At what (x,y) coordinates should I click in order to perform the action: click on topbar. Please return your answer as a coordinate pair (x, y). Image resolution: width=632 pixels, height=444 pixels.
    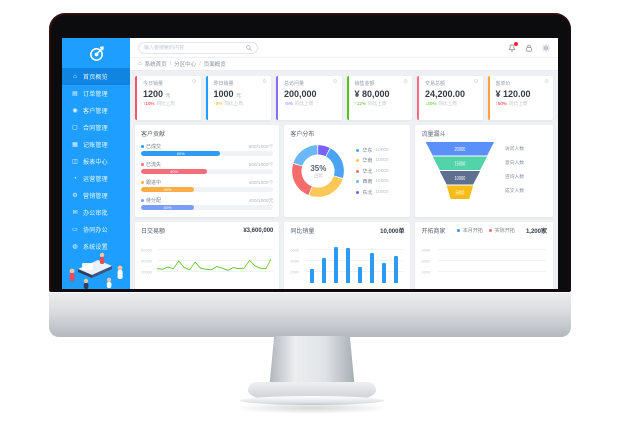
    Looking at the image, I should click on (344, 48).